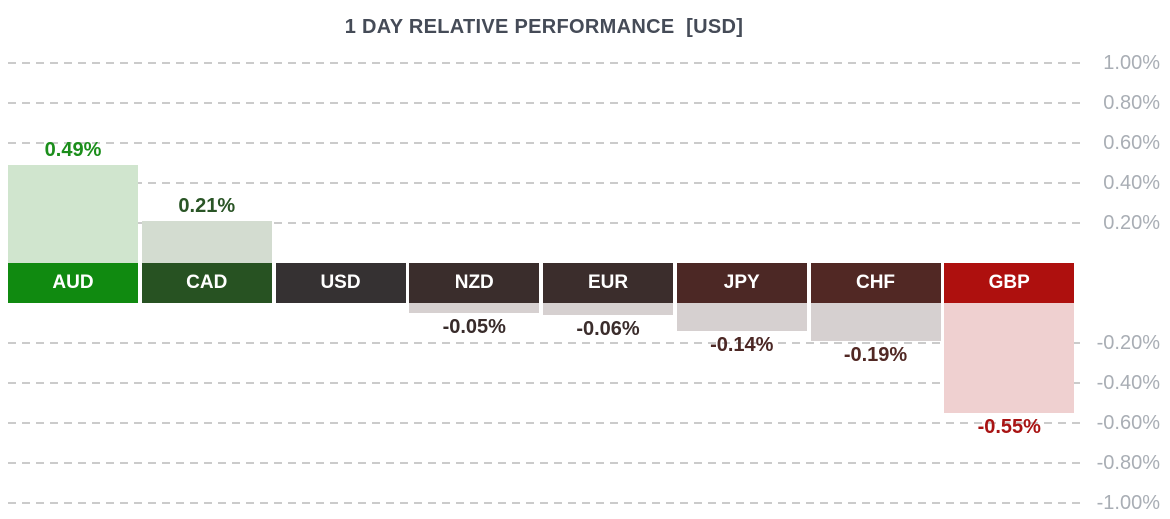 This screenshot has height=519, width=1170. Describe the element at coordinates (1009, 427) in the screenshot. I see `value-label: -0.55%` at that location.